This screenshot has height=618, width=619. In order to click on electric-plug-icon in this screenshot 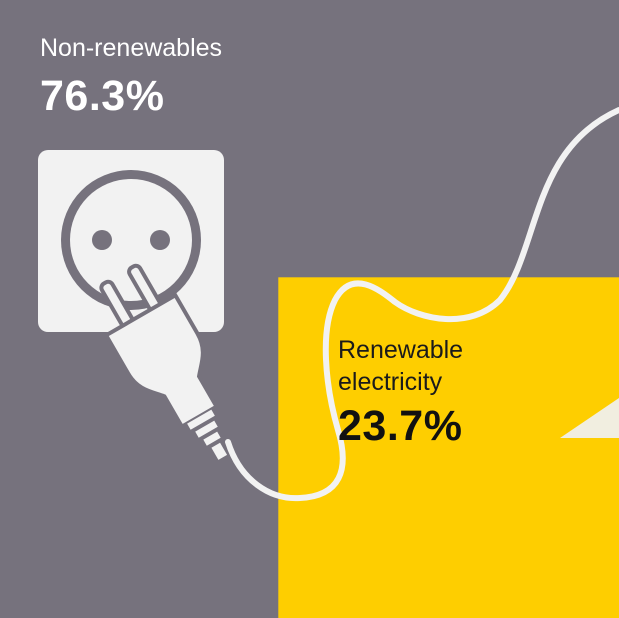, I will do `click(163, 361)`.